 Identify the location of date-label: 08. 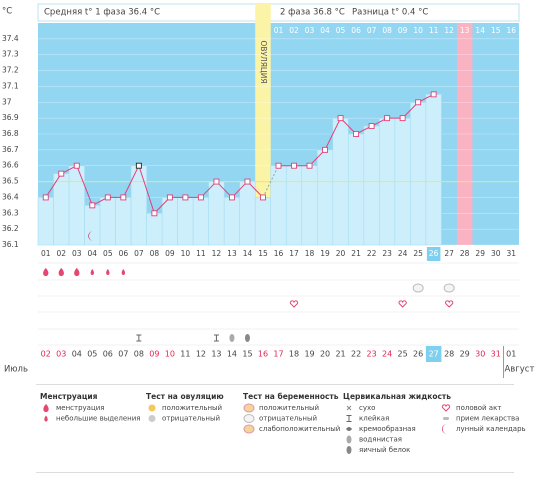
(139, 354).